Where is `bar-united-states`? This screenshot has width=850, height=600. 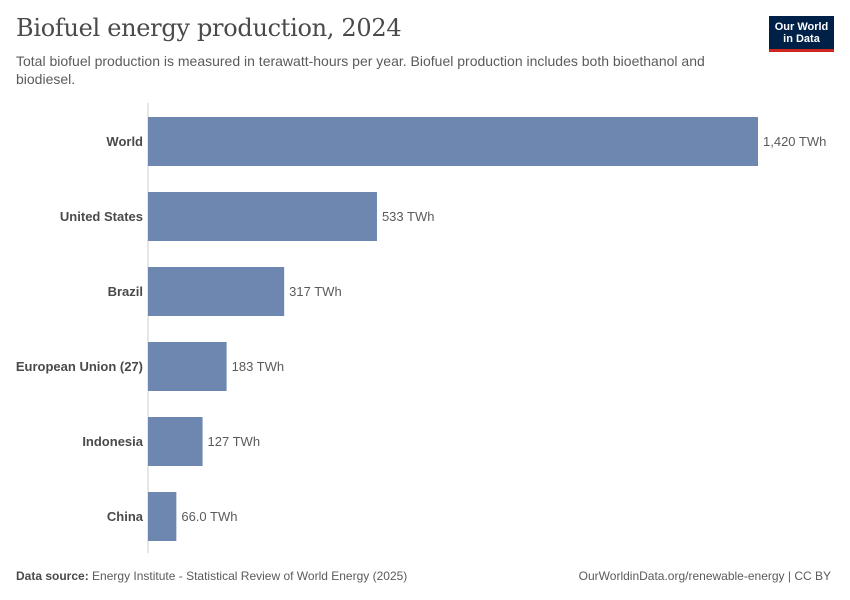
bar-united-states is located at coordinates (262, 216).